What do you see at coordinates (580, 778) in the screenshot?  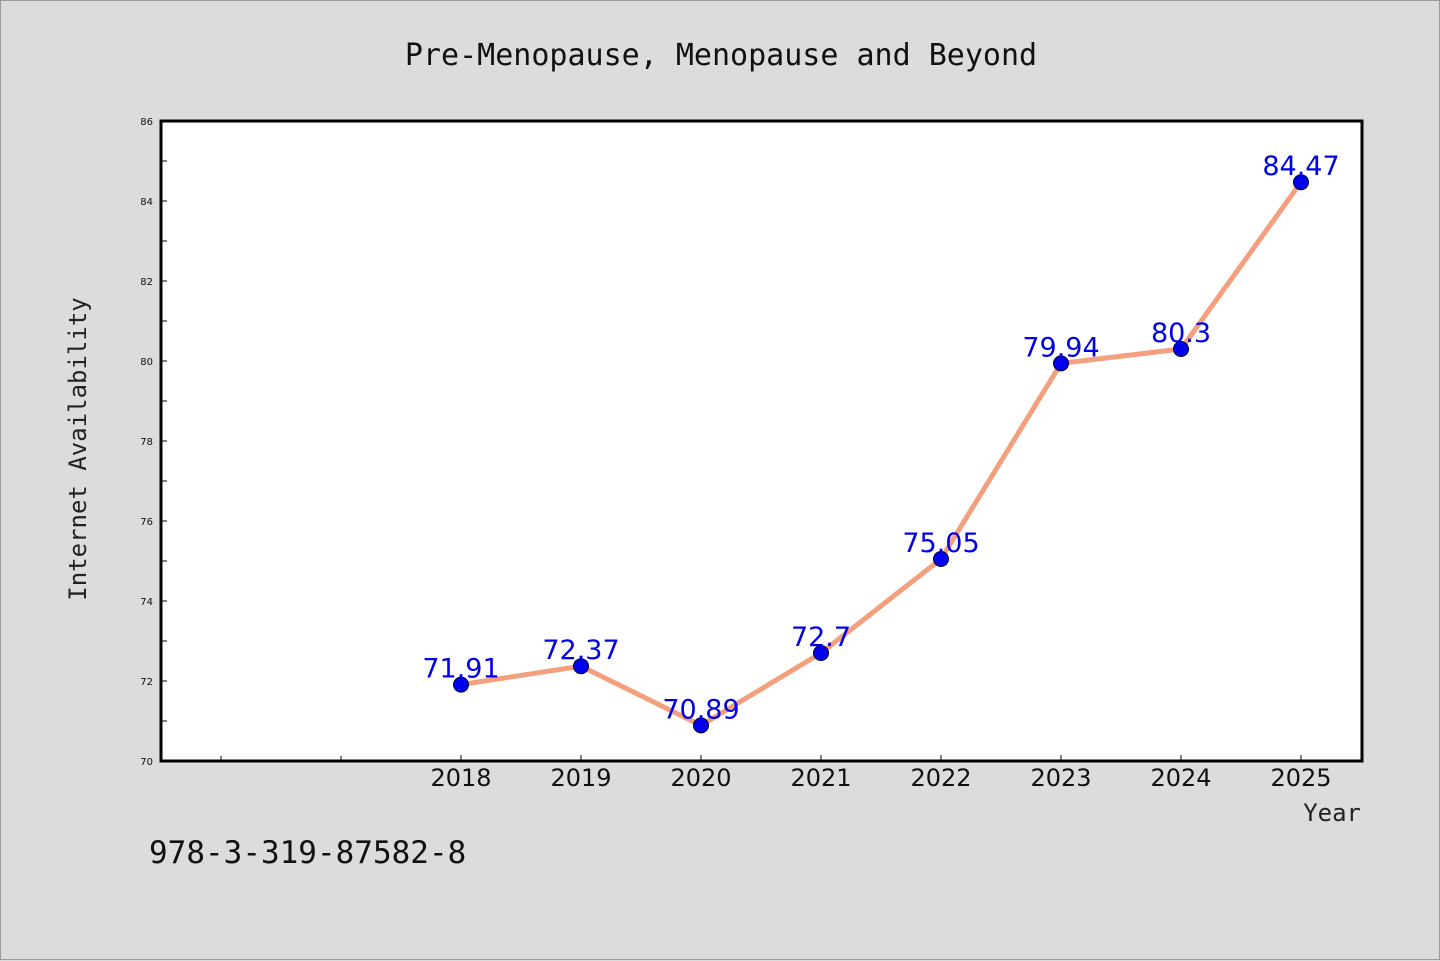 I see `x-tick-label: 2019` at bounding box center [580, 778].